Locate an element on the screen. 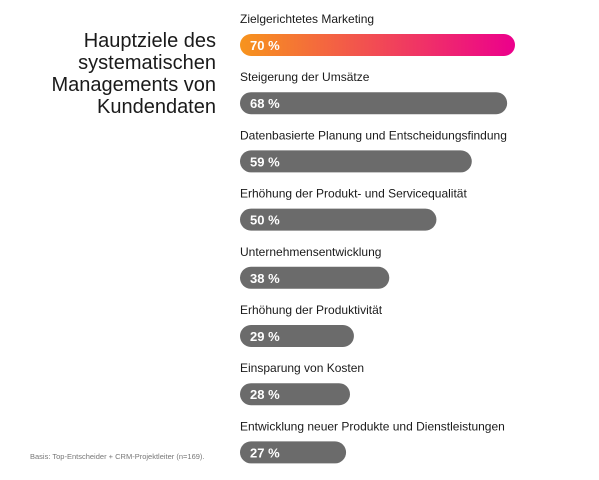 This screenshot has width=599, height=480. value-label: 28 % is located at coordinates (265, 394).